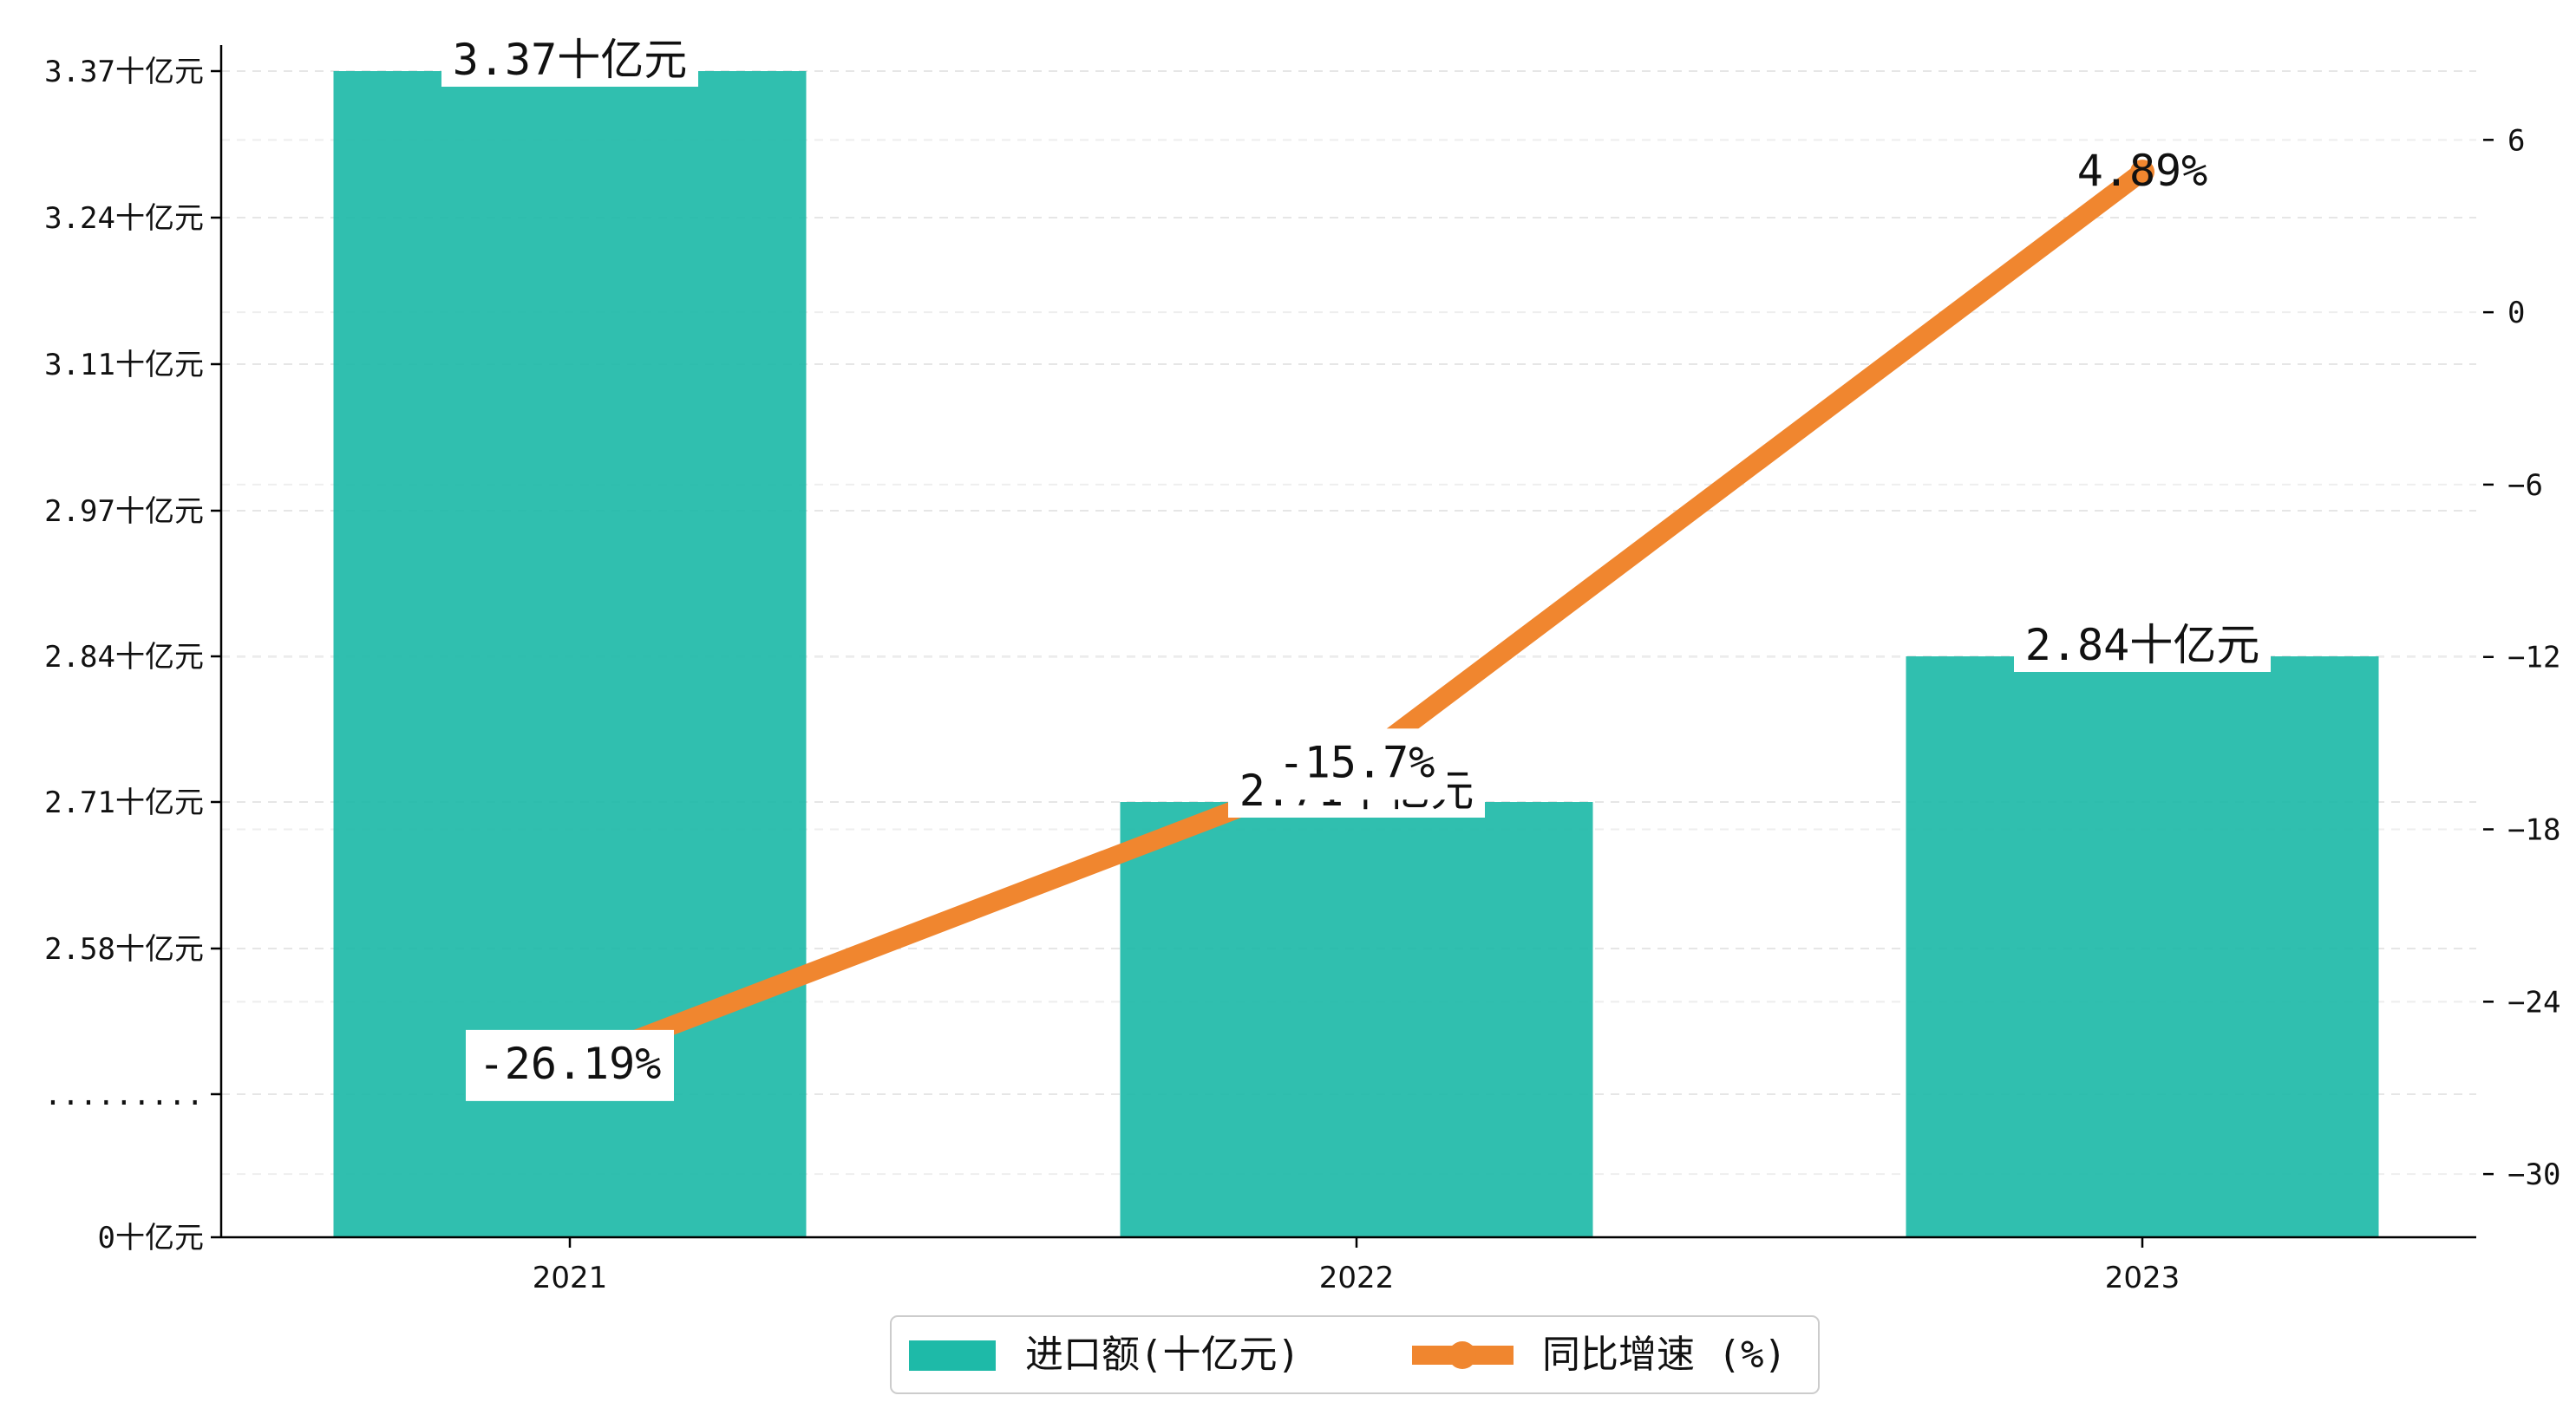  Describe the element at coordinates (124, 949) in the screenshot. I see `left-tick-label: 2.58十亿元` at that location.